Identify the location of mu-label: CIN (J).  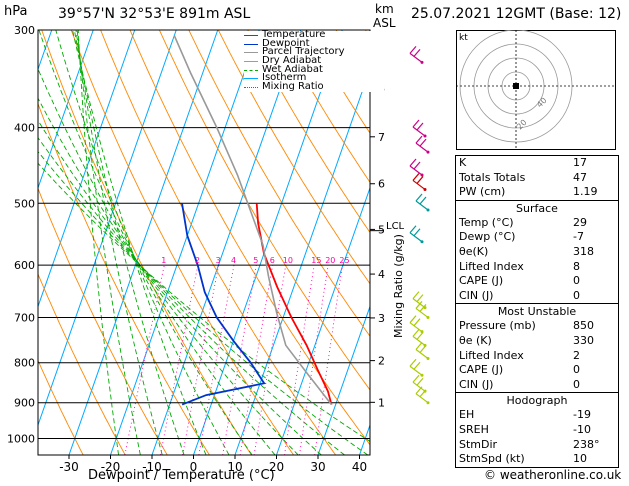
(476, 384).